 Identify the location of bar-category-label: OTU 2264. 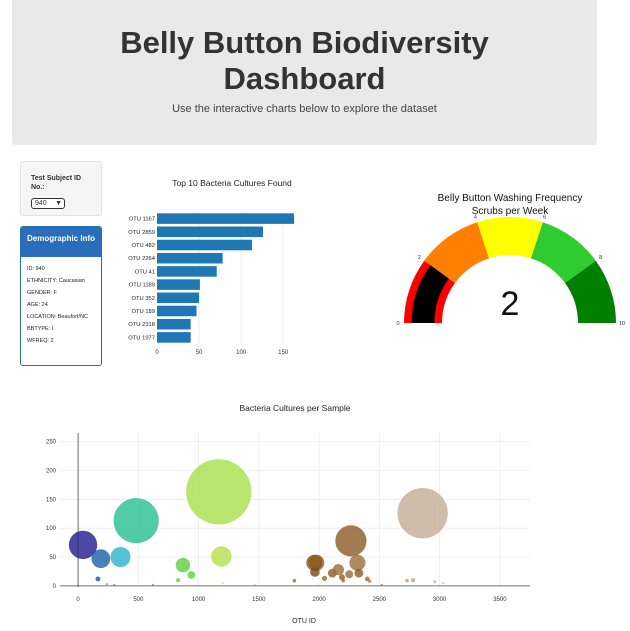
(142, 259).